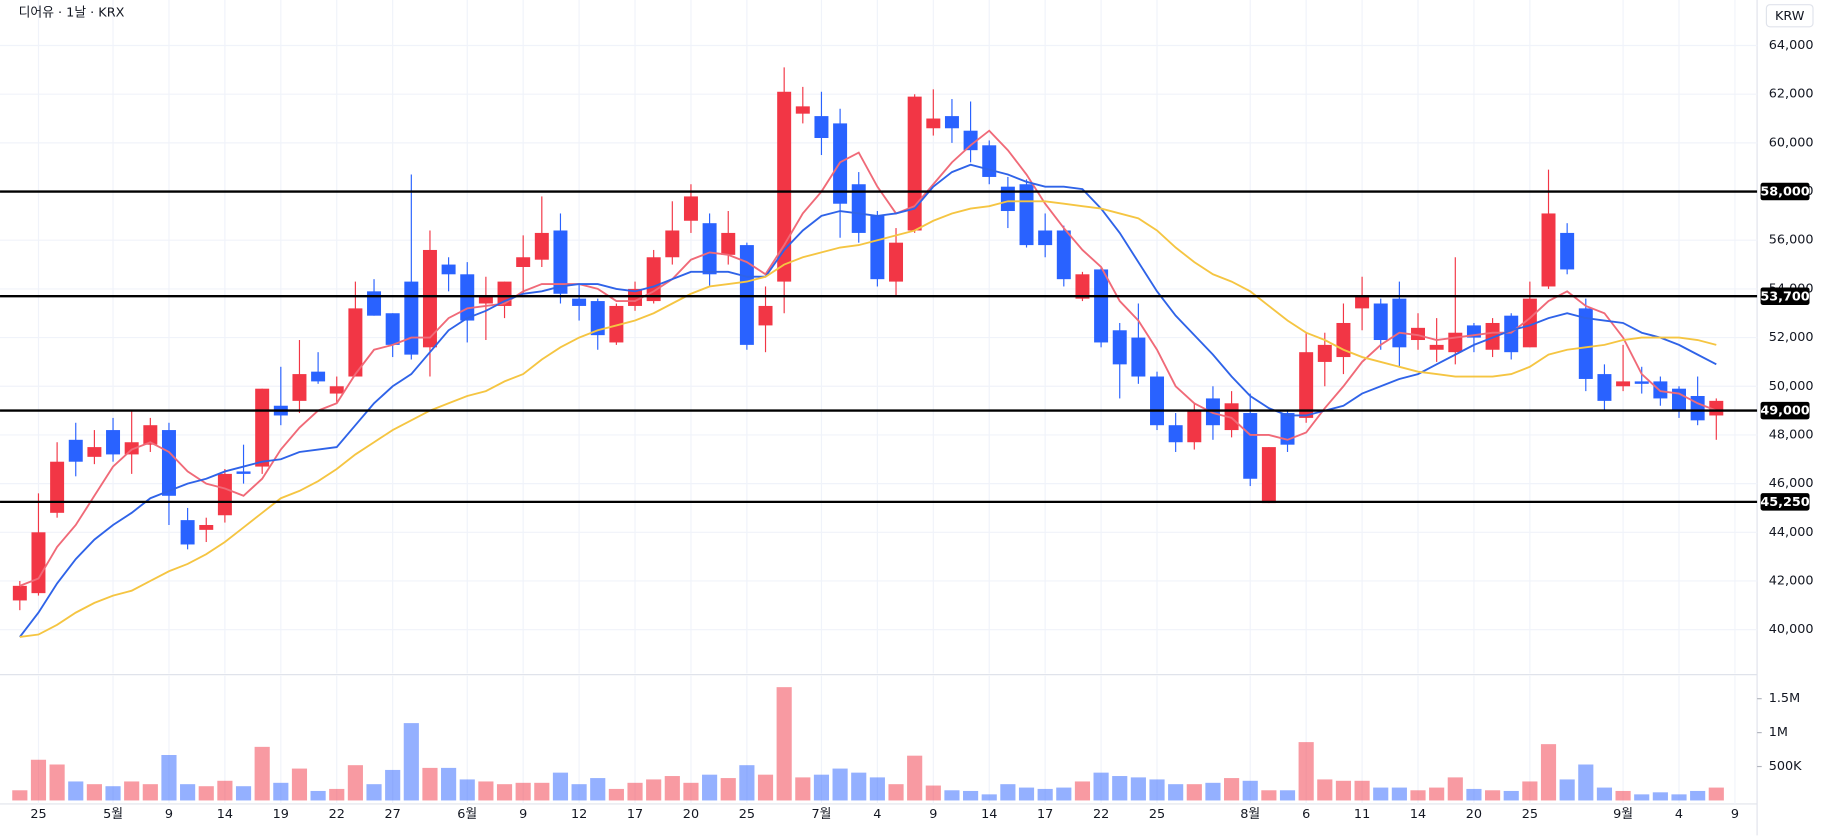  What do you see at coordinates (1791, 386) in the screenshot?
I see `y-tick-label: 50,000` at bounding box center [1791, 386].